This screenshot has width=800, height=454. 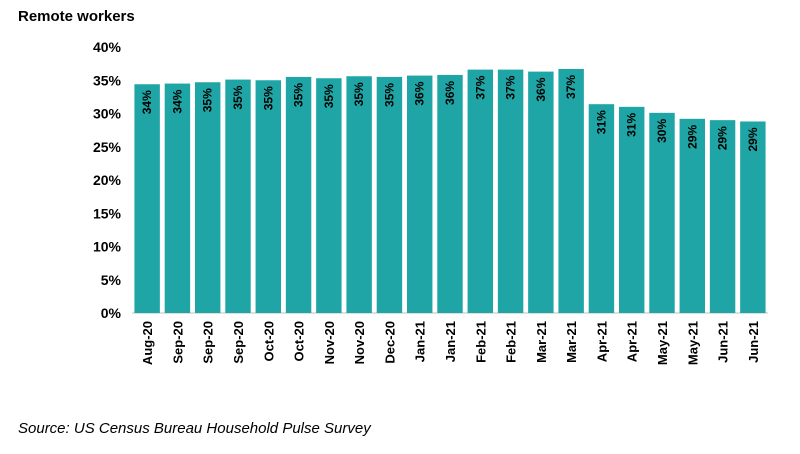 What do you see at coordinates (107, 47) in the screenshot?
I see `y-tick-label: 40%` at bounding box center [107, 47].